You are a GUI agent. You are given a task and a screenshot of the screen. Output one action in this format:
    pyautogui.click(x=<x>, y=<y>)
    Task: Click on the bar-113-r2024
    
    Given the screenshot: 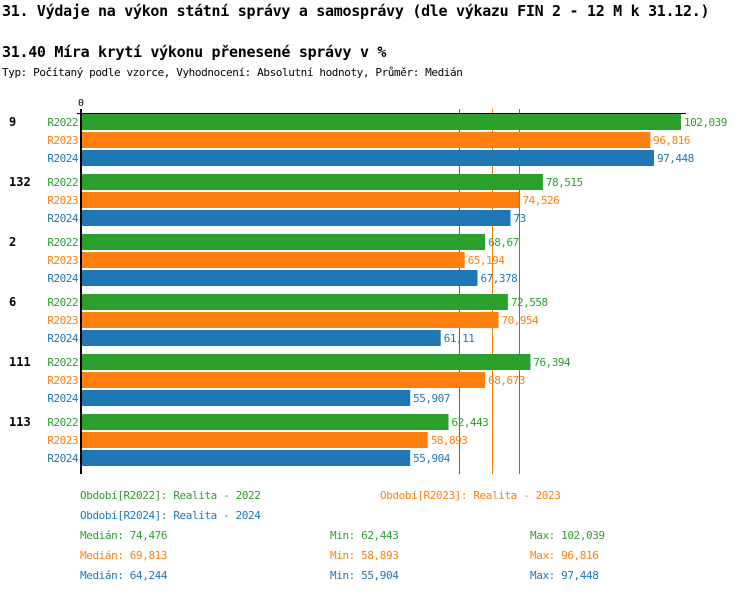 What is the action you would take?
    pyautogui.click(x=246, y=458)
    